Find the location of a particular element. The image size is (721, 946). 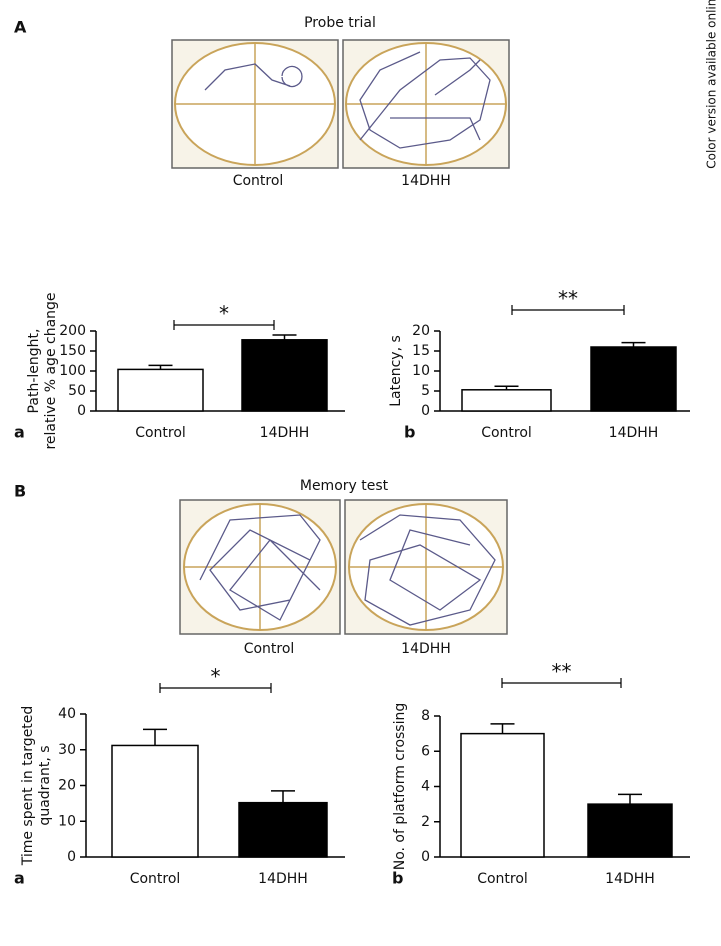

y-tick-label: 40 is located at coordinates (67, 714).